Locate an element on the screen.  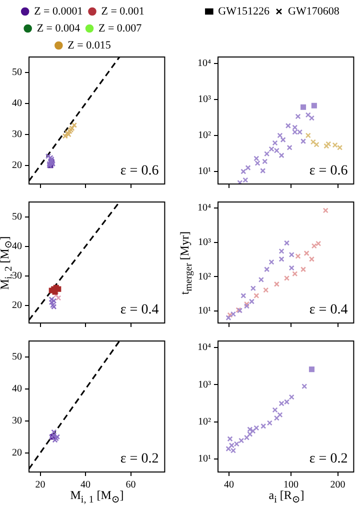
legend-label: Z = 0.015 is located at coordinates (90, 45).